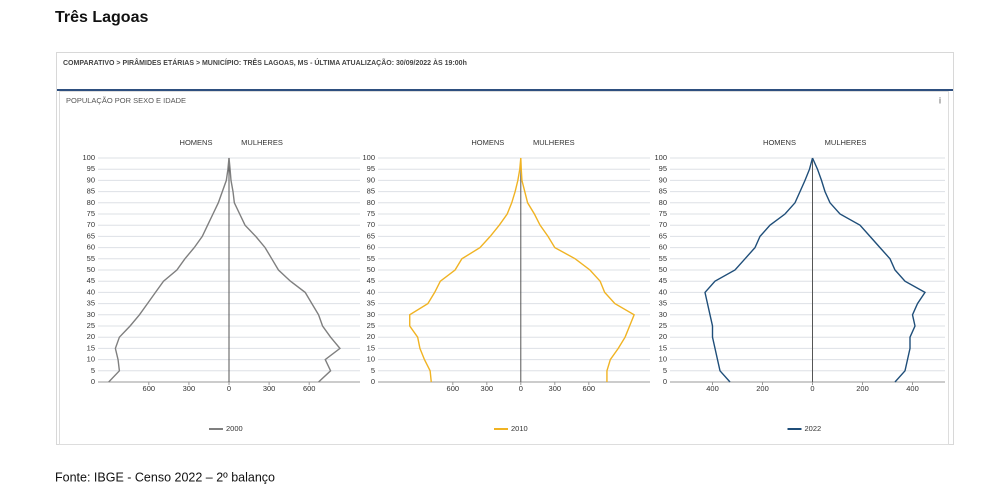 This screenshot has height=503, width=984. I want to click on panel-rule, so click(505, 90).